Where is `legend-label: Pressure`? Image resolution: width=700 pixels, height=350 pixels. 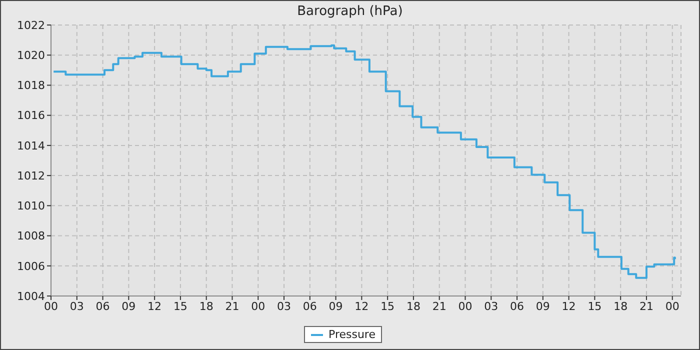 legend-label: Pressure is located at coordinates (352, 334).